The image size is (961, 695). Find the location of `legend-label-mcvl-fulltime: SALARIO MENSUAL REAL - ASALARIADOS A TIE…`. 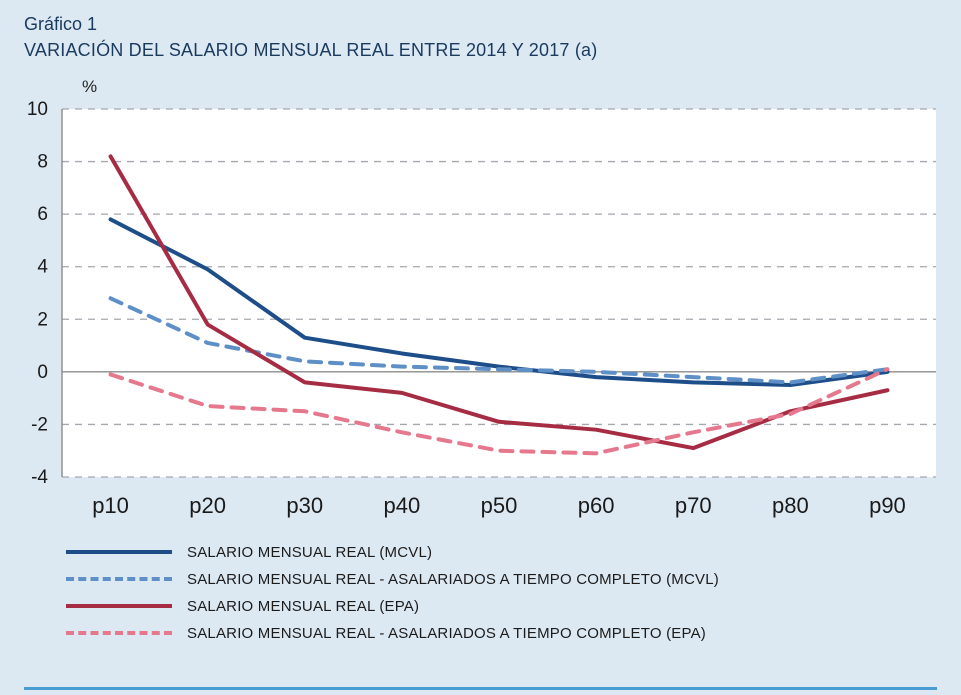

legend-label-mcvl-fulltime: SALARIO MENSUAL REAL - ASALARIADOS A TIE… is located at coordinates (453, 579).